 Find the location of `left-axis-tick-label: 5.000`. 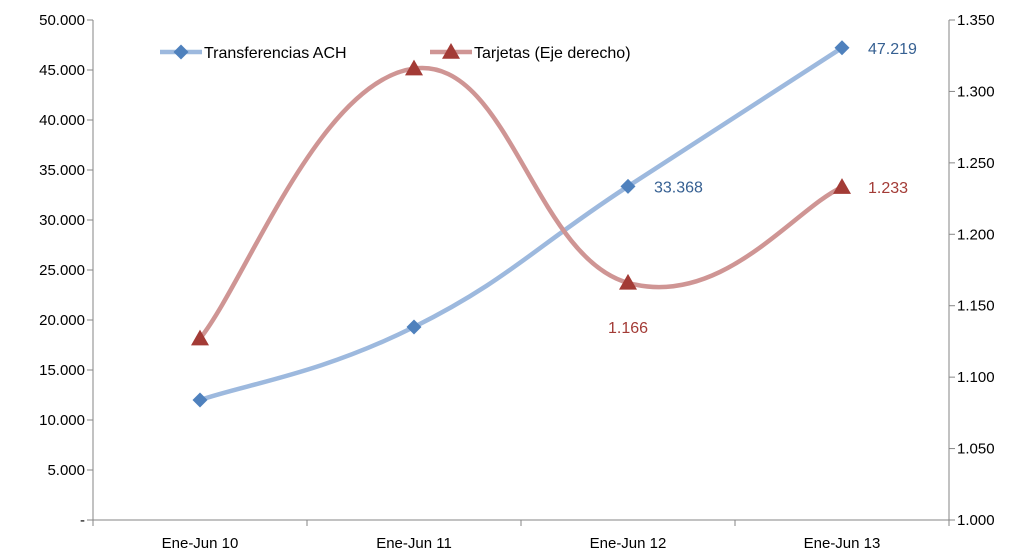

left-axis-tick-label: 5.000 is located at coordinates (66, 470).